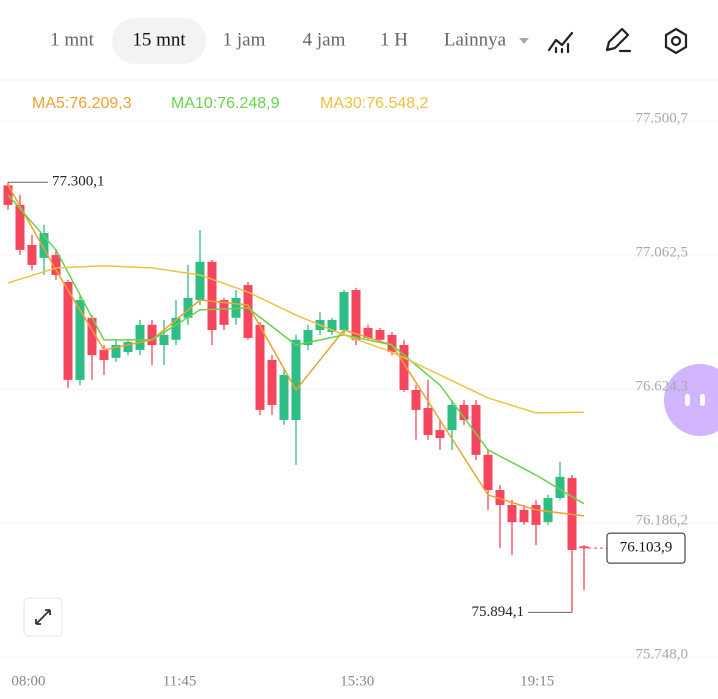 The image size is (718, 699). What do you see at coordinates (537, 681) in the screenshot?
I see `x-tick-label: 19:15` at bounding box center [537, 681].